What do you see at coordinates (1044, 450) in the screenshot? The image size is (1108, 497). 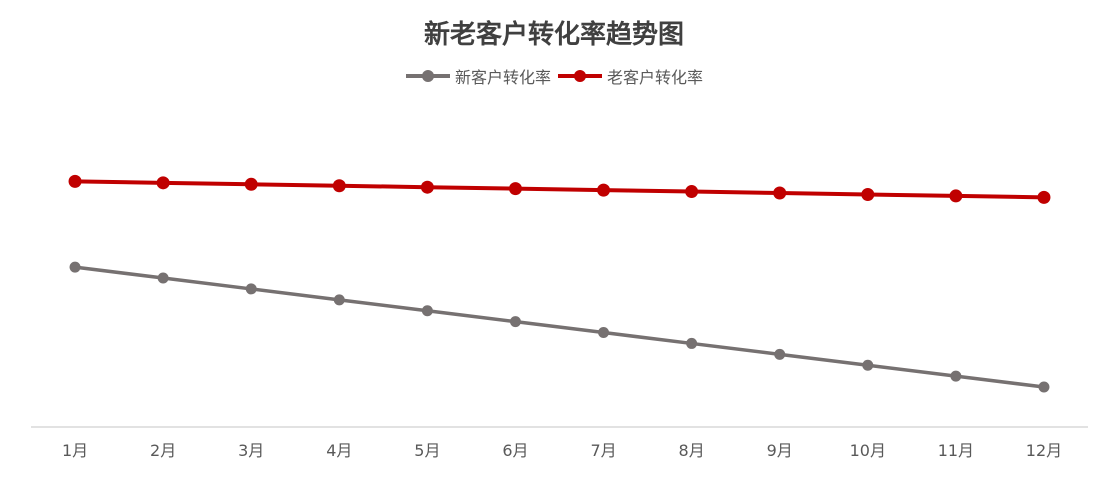 I see `x-tick-label: 12月` at bounding box center [1044, 450].